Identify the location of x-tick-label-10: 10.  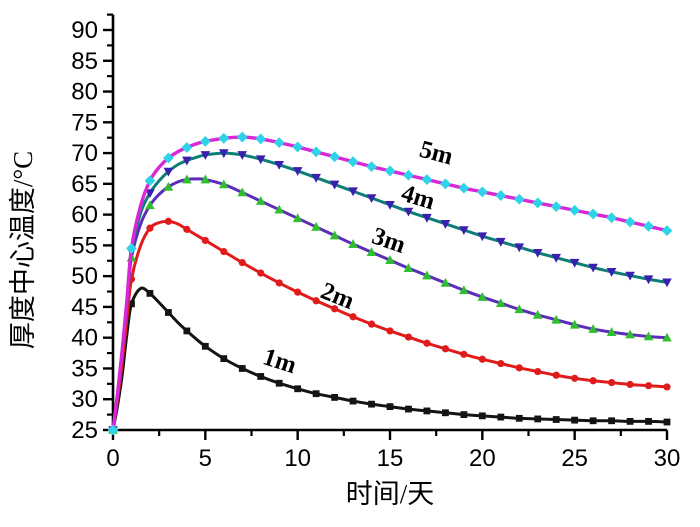
(297, 458).